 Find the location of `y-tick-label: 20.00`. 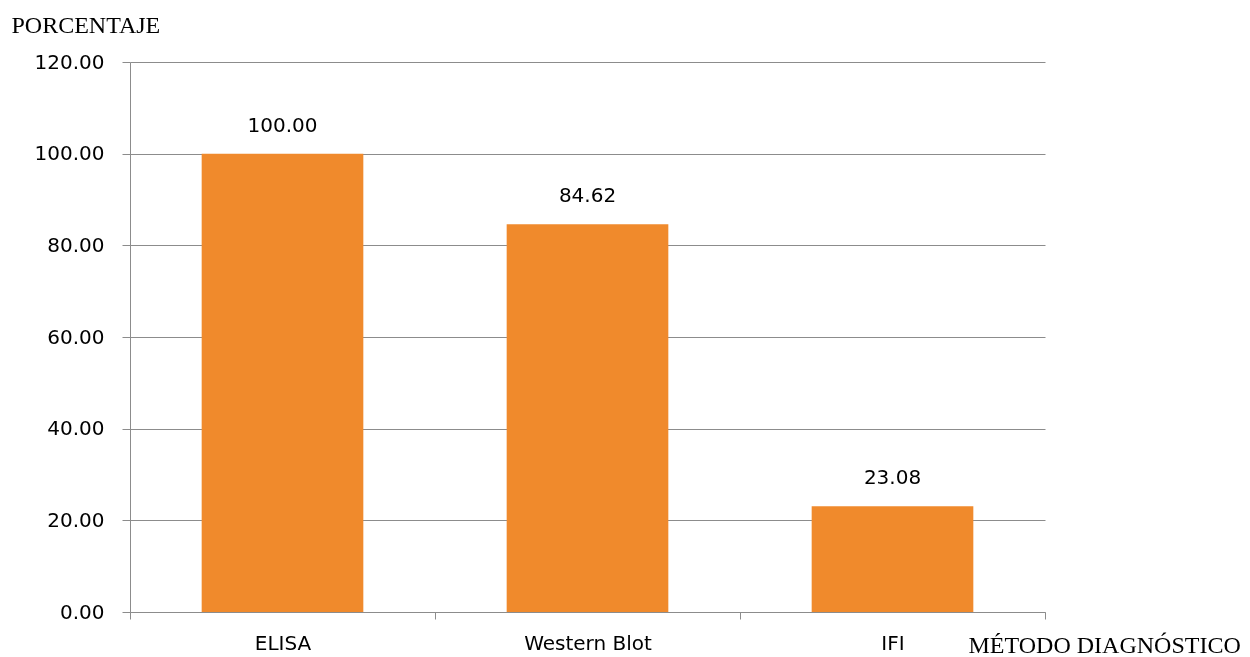

y-tick-label: 20.00 is located at coordinates (76, 519).